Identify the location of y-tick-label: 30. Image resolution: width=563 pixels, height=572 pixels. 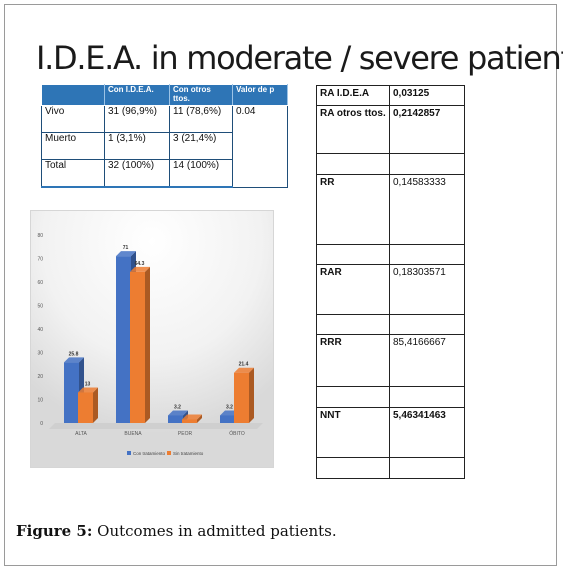
(40, 354).